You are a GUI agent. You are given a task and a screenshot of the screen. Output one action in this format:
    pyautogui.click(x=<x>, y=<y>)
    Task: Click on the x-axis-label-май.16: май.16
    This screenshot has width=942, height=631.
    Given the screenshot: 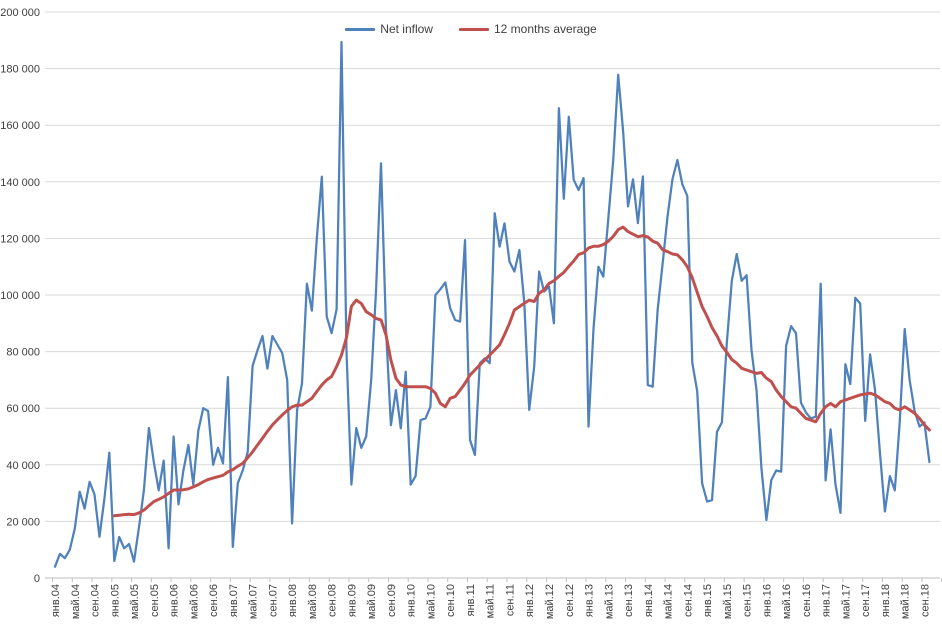 What is the action you would take?
    pyautogui.click(x=787, y=601)
    